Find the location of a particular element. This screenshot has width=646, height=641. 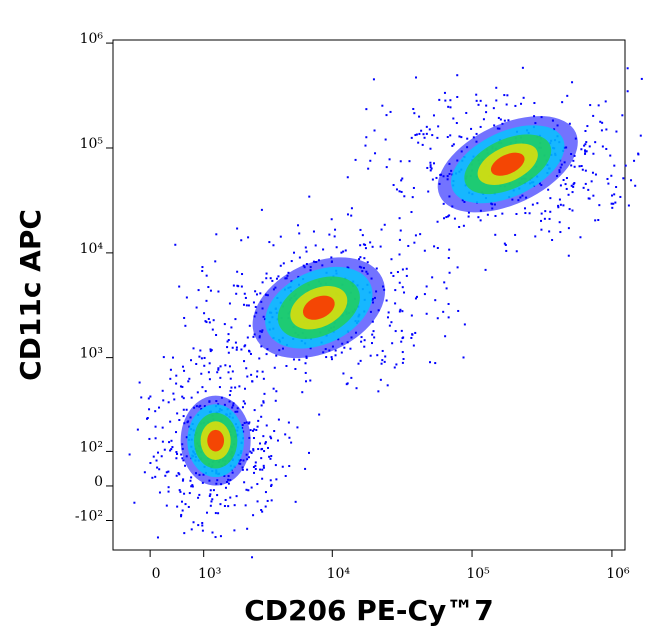

x-tick-label: 10⁴ is located at coordinates (339, 574).